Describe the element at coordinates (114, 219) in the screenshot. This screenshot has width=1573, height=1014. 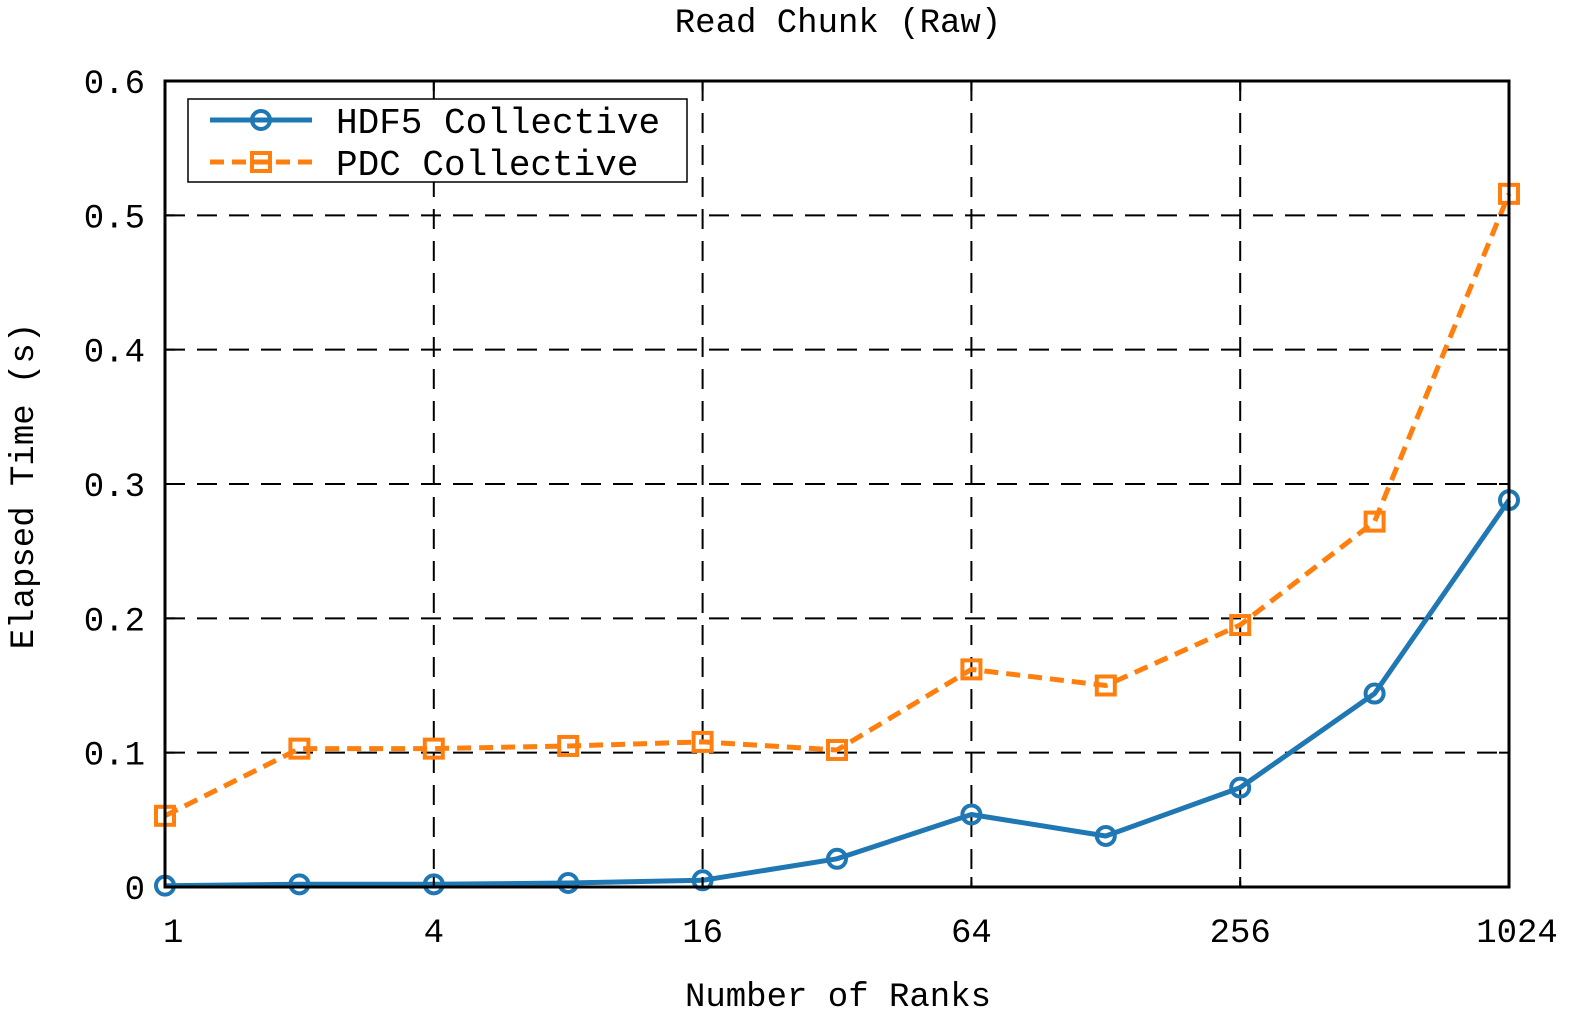
I see `y-tick-label: 0.5` at that location.